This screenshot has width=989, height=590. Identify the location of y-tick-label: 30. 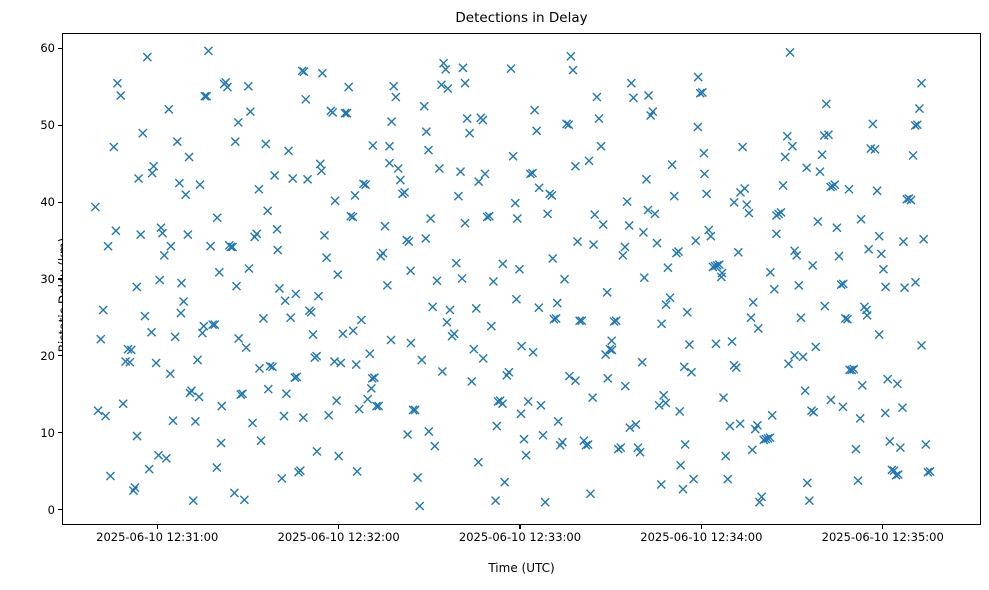
(47, 279).